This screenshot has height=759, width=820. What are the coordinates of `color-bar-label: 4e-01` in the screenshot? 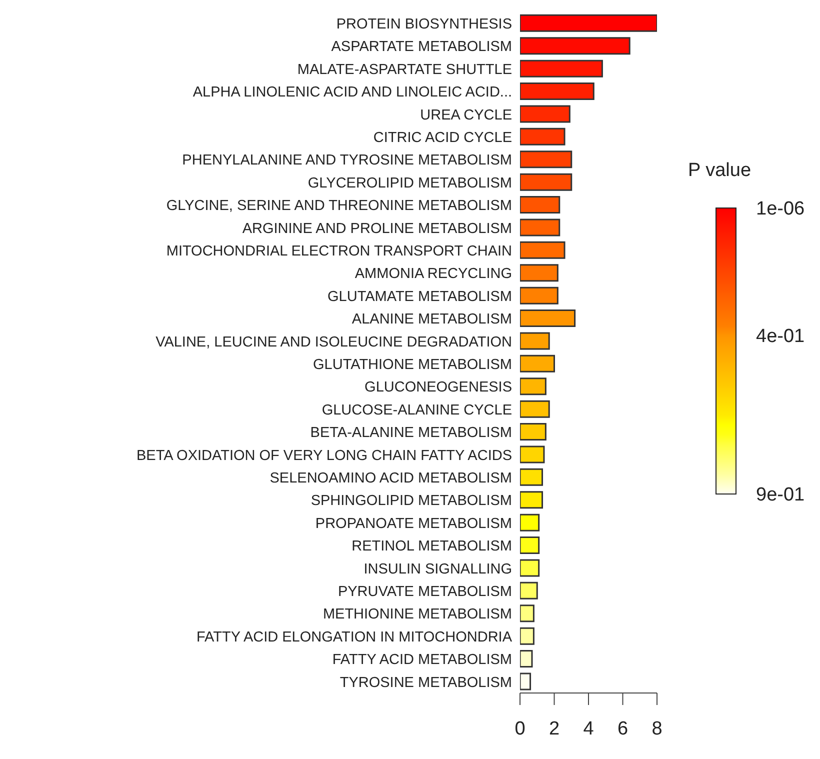 It's located at (780, 336).